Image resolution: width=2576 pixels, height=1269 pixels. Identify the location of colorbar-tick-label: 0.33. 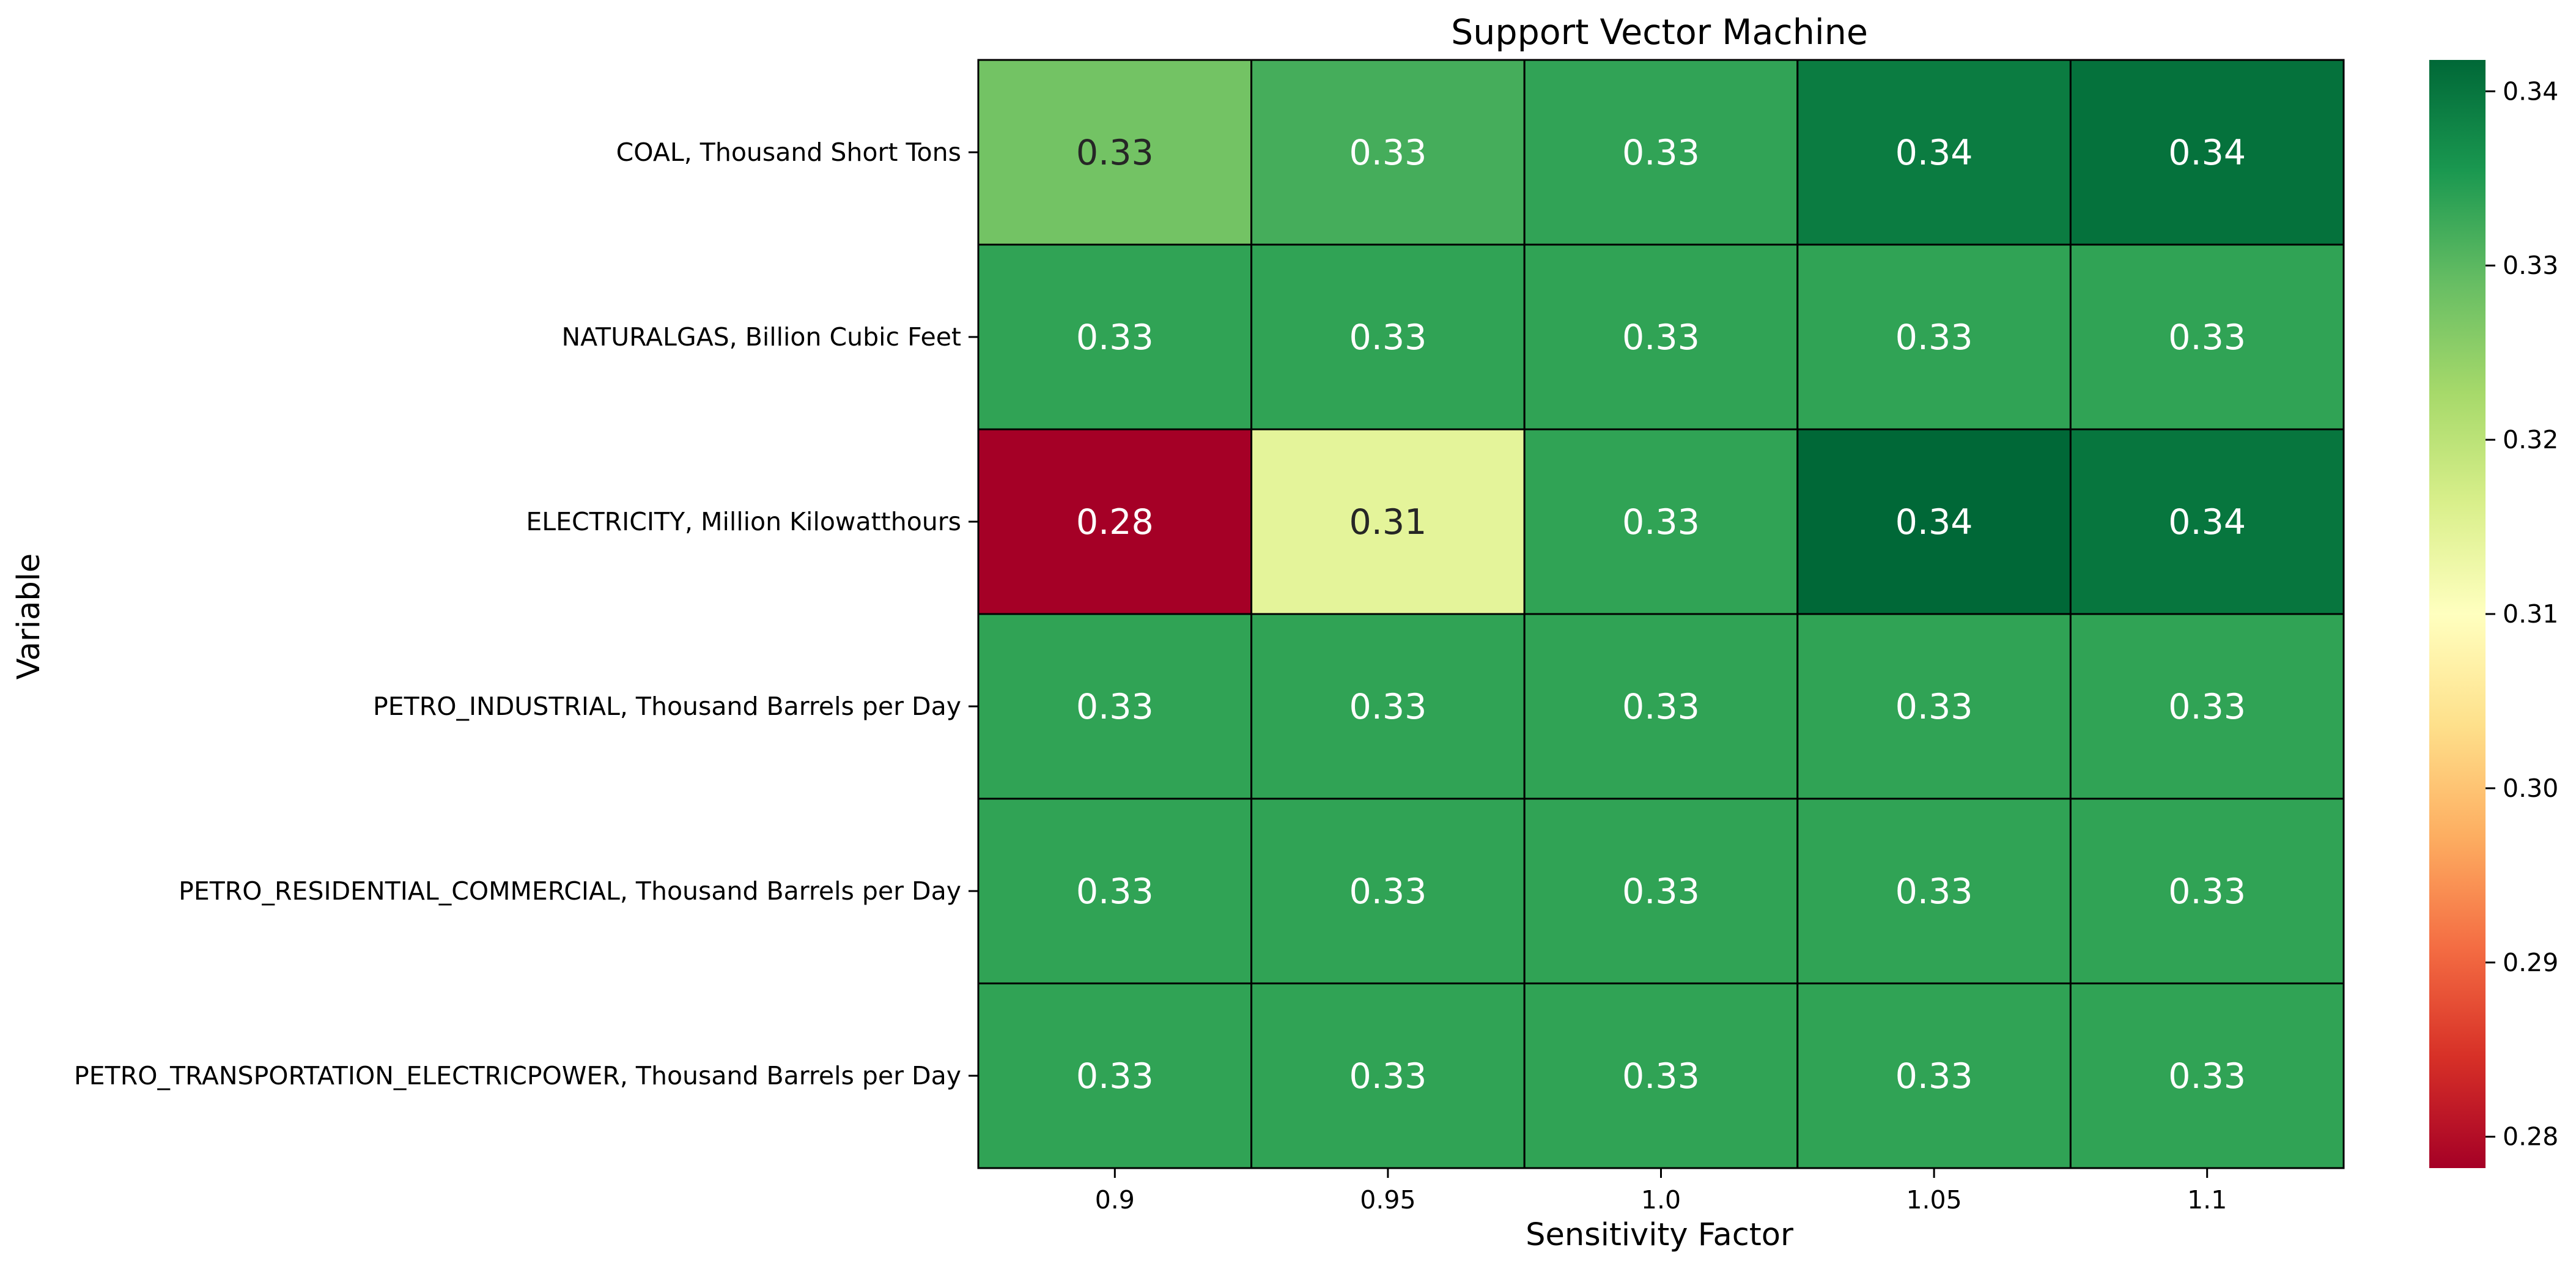
(2530, 265).